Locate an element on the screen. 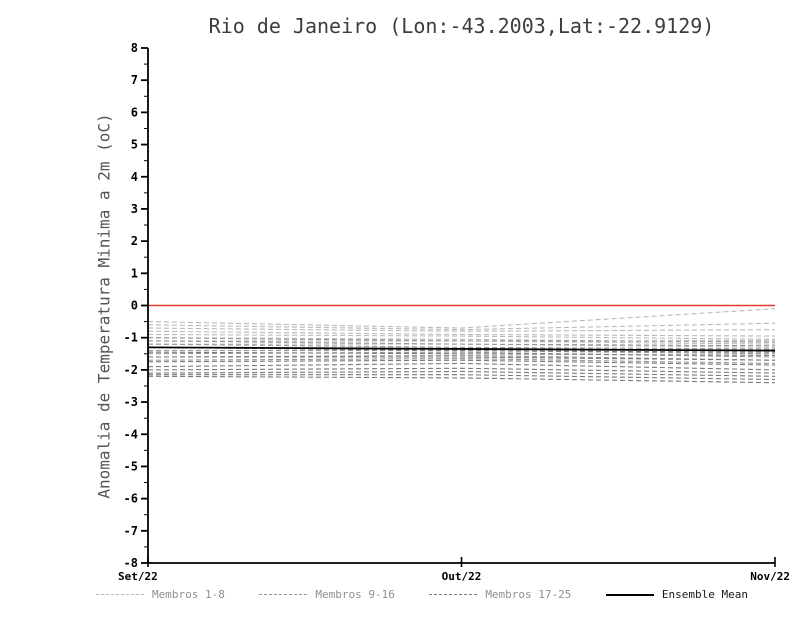  legend-item-membros-1-8: Membros 1-8 is located at coordinates (160, 594).